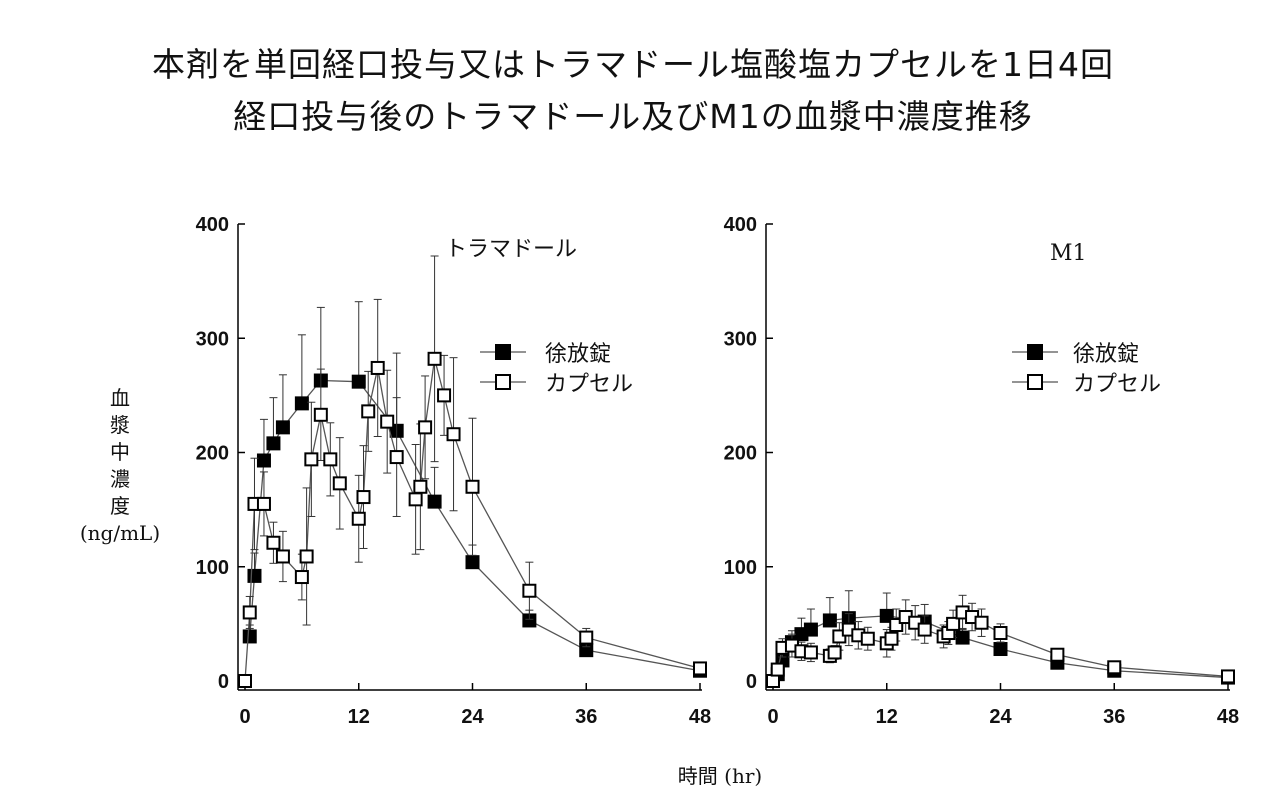 This screenshot has width=1266, height=810. Describe the element at coordinates (633, 64) in the screenshot. I see `chart-title-line1: 本剤を単回経口投与又はトラマドール塩酸塩カプセルを1日4回` at that location.